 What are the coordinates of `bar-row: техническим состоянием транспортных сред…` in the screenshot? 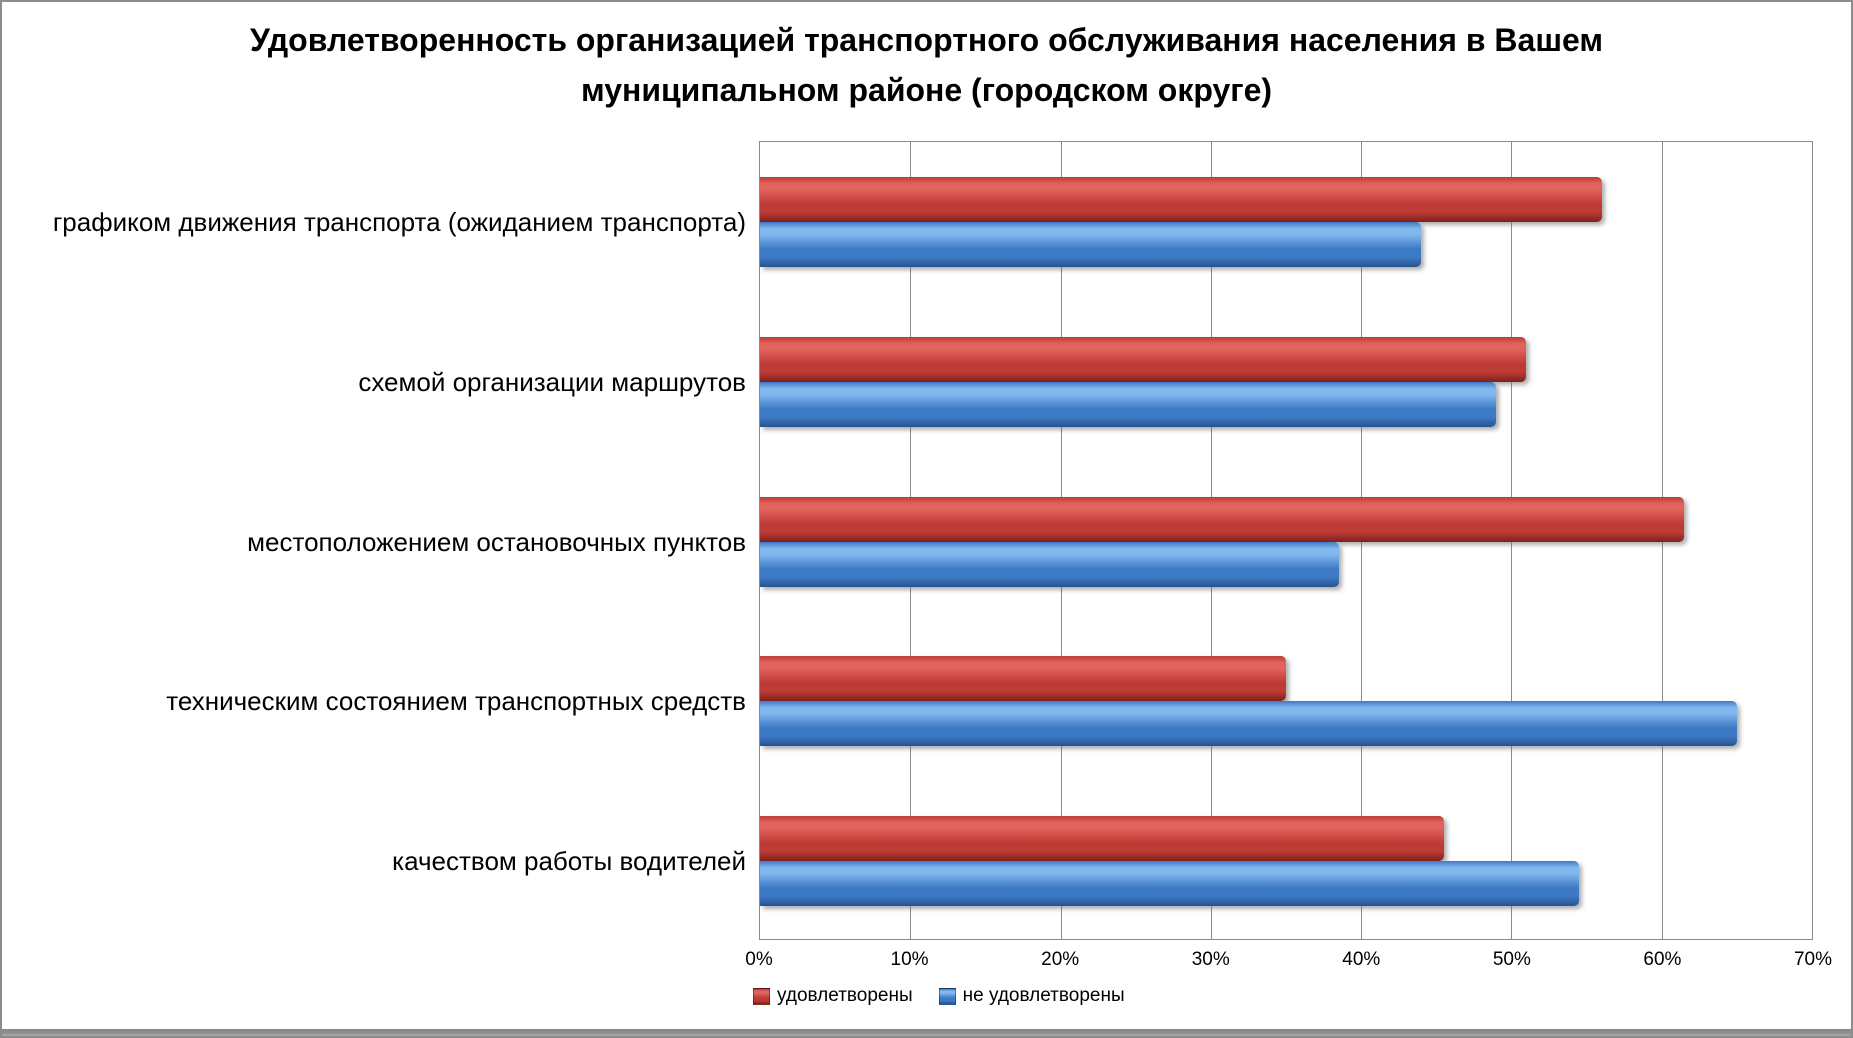 It's located at (989, 701).